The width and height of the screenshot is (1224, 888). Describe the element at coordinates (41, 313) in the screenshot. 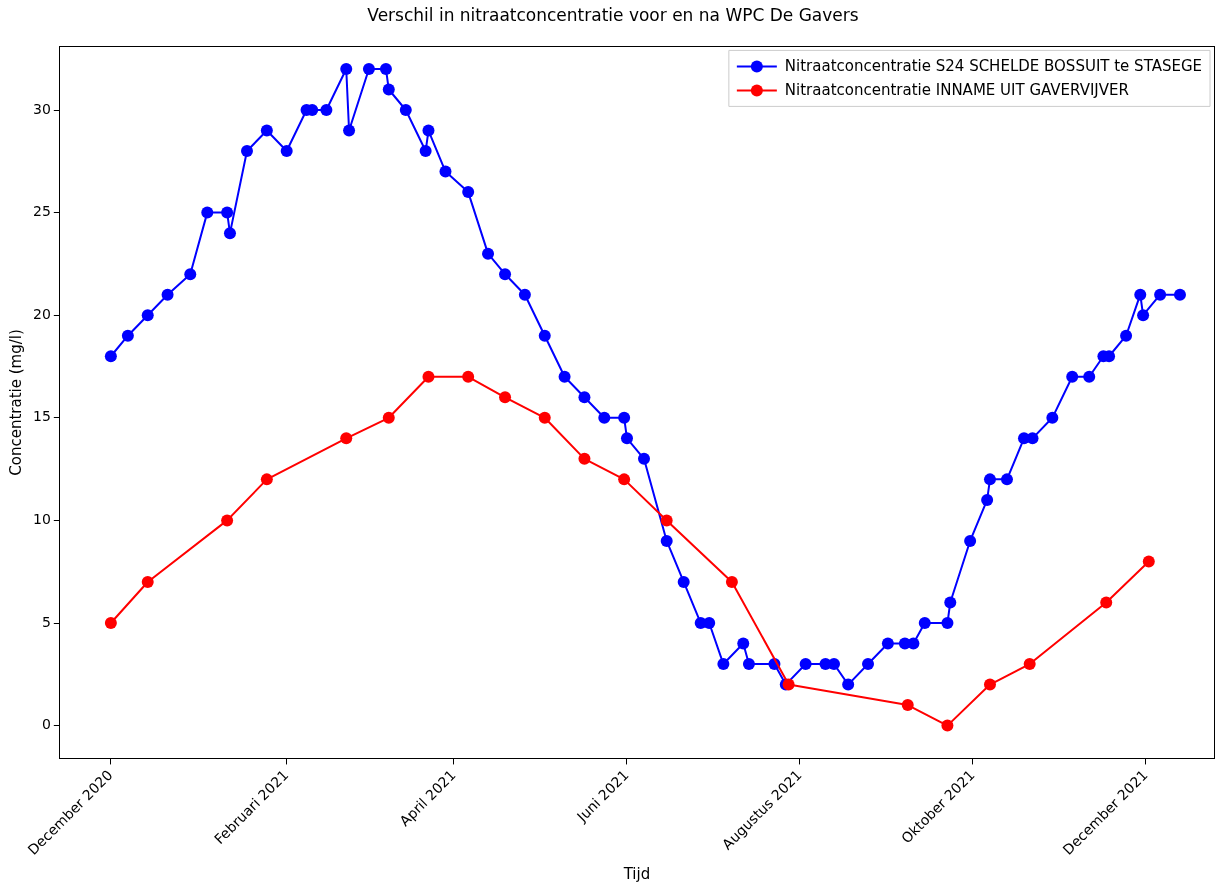

I see `y-tick-label: 20` at that location.